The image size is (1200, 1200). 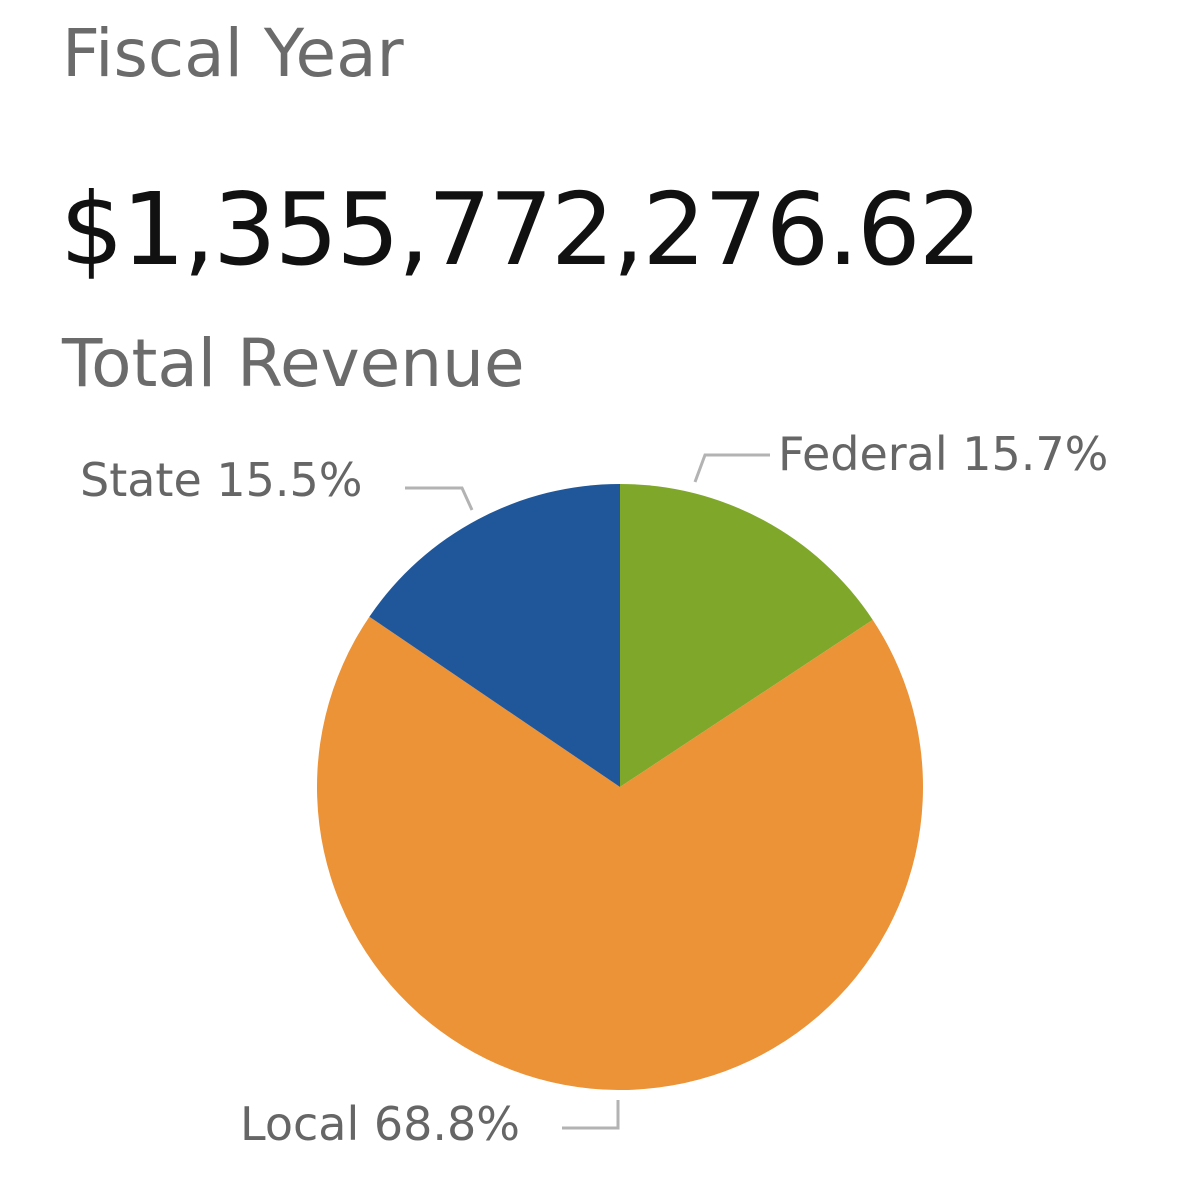 What do you see at coordinates (591, 1115) in the screenshot?
I see `leader-line-local` at bounding box center [591, 1115].